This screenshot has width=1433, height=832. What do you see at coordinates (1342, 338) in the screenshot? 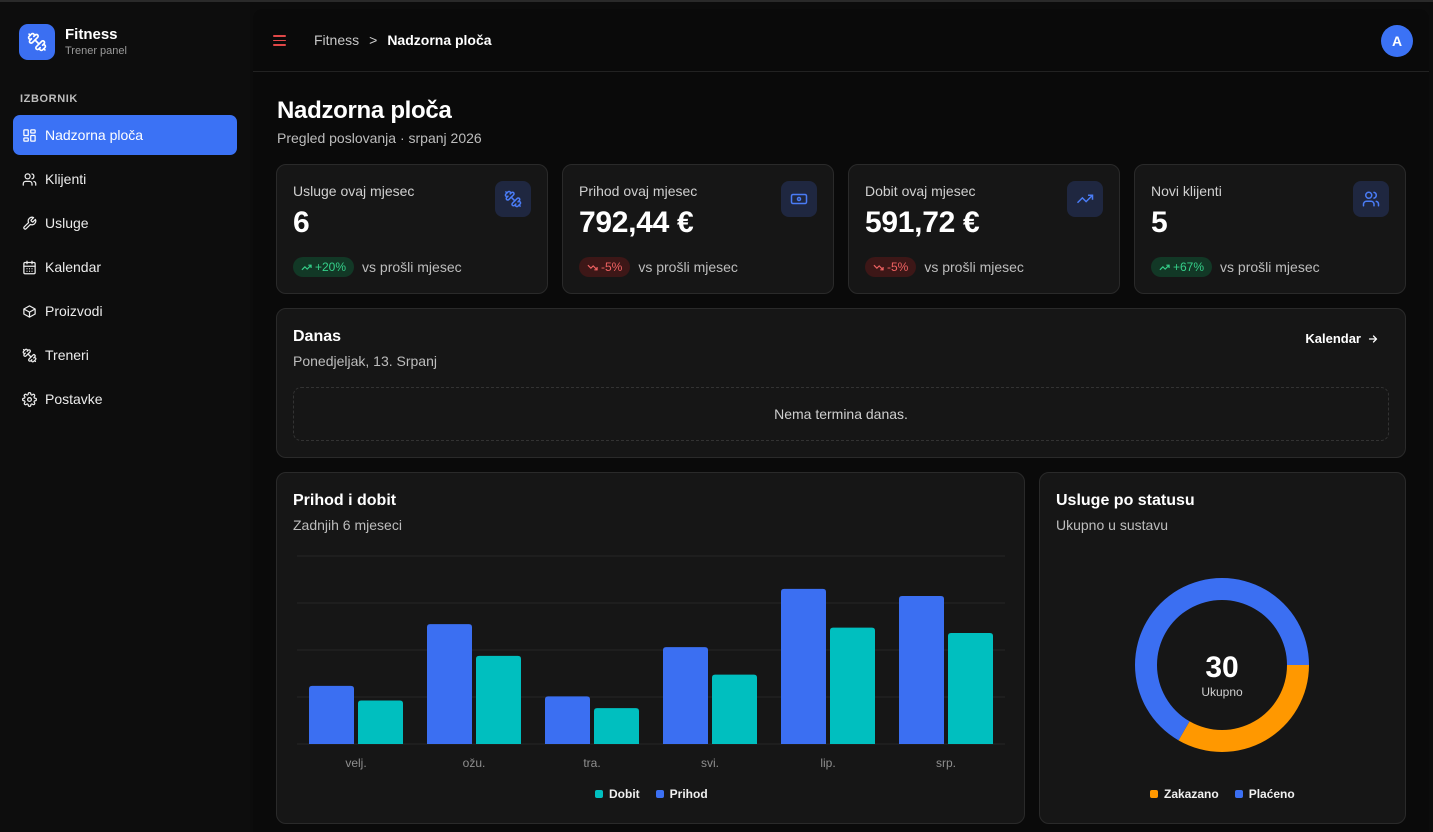
I see `calendar-link: Kalendar` at bounding box center [1342, 338].